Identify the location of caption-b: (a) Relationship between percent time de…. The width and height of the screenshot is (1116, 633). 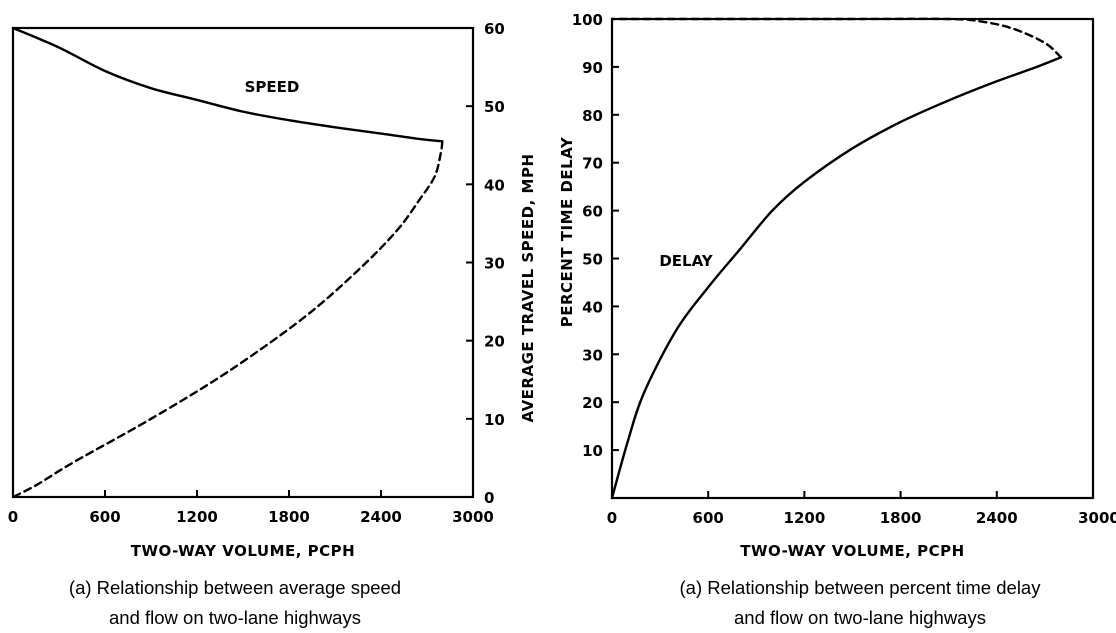
(860, 603).